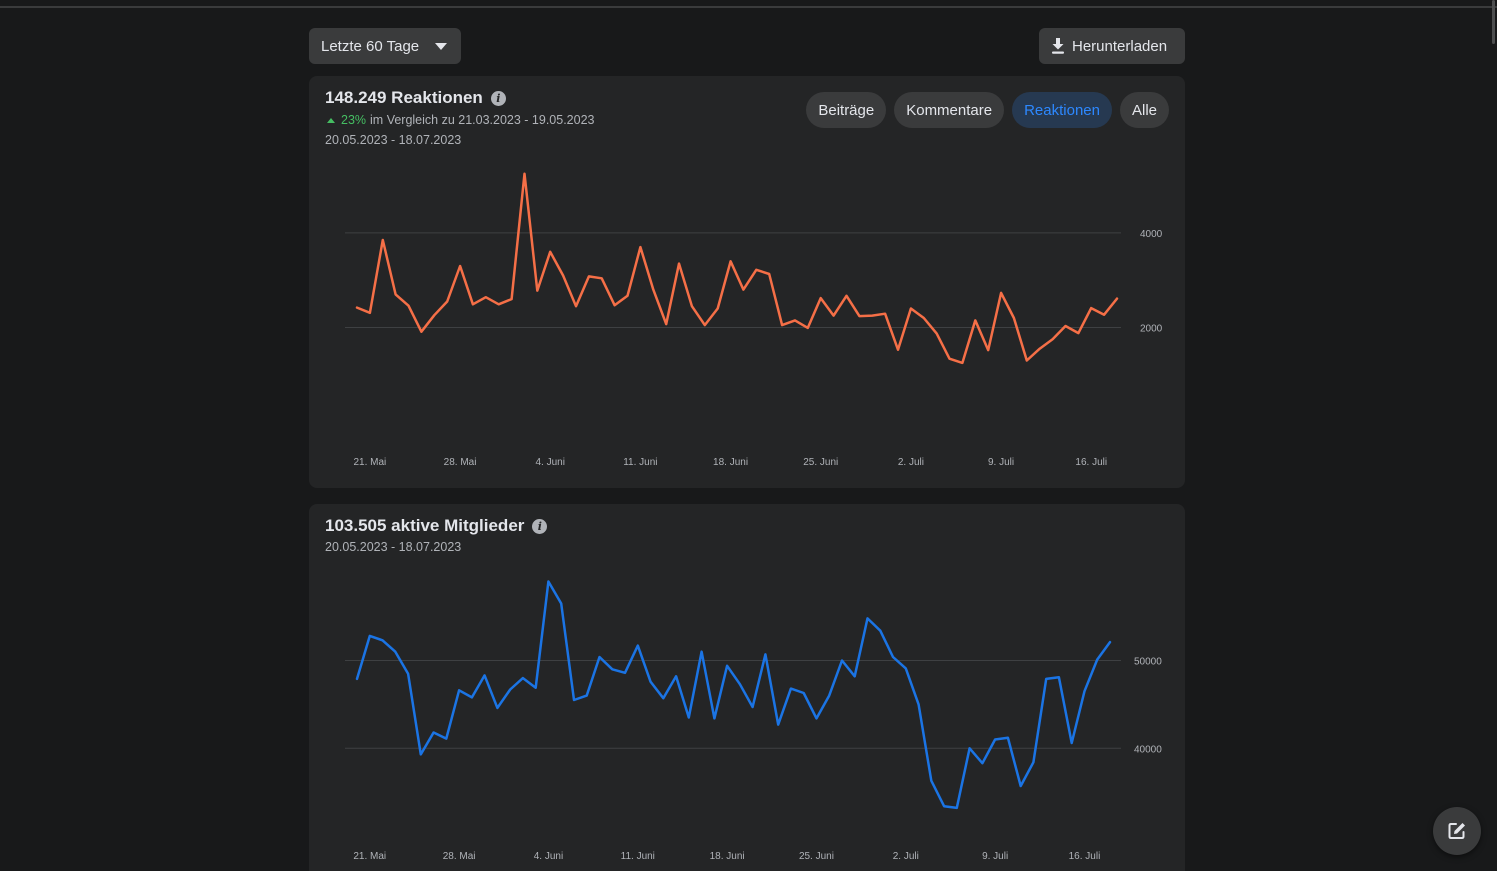 The height and width of the screenshot is (871, 1497). Describe the element at coordinates (1112, 46) in the screenshot. I see `download-button: Herunterladen` at that location.